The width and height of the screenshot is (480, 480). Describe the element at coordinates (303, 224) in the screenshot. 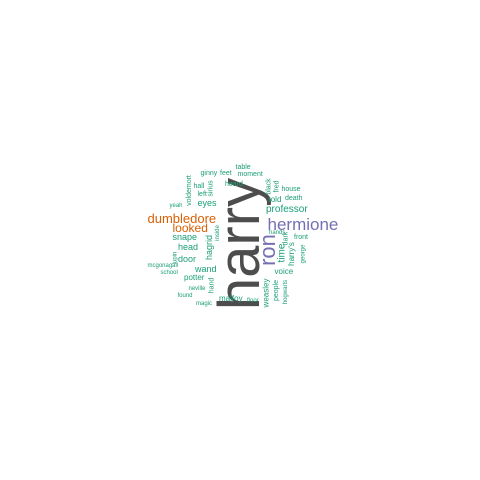

I see `word-hermione: hermione` at that location.